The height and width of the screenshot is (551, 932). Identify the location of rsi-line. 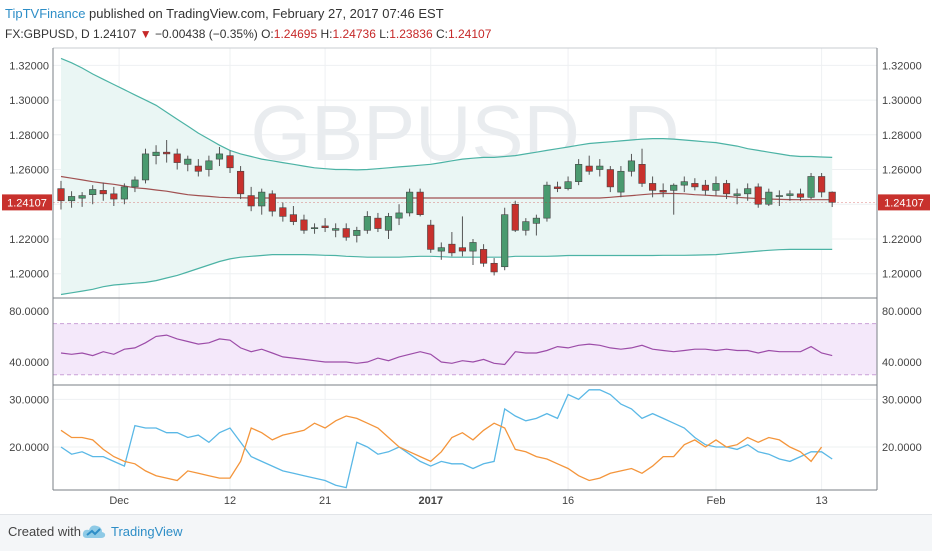
(446, 350).